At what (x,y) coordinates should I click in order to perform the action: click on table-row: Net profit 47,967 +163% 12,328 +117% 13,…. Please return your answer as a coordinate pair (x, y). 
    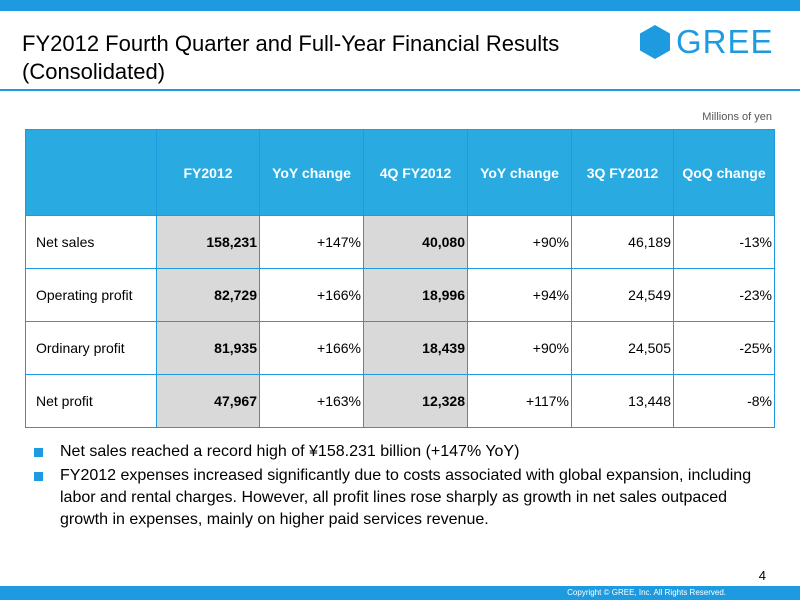
    Looking at the image, I should click on (400, 401).